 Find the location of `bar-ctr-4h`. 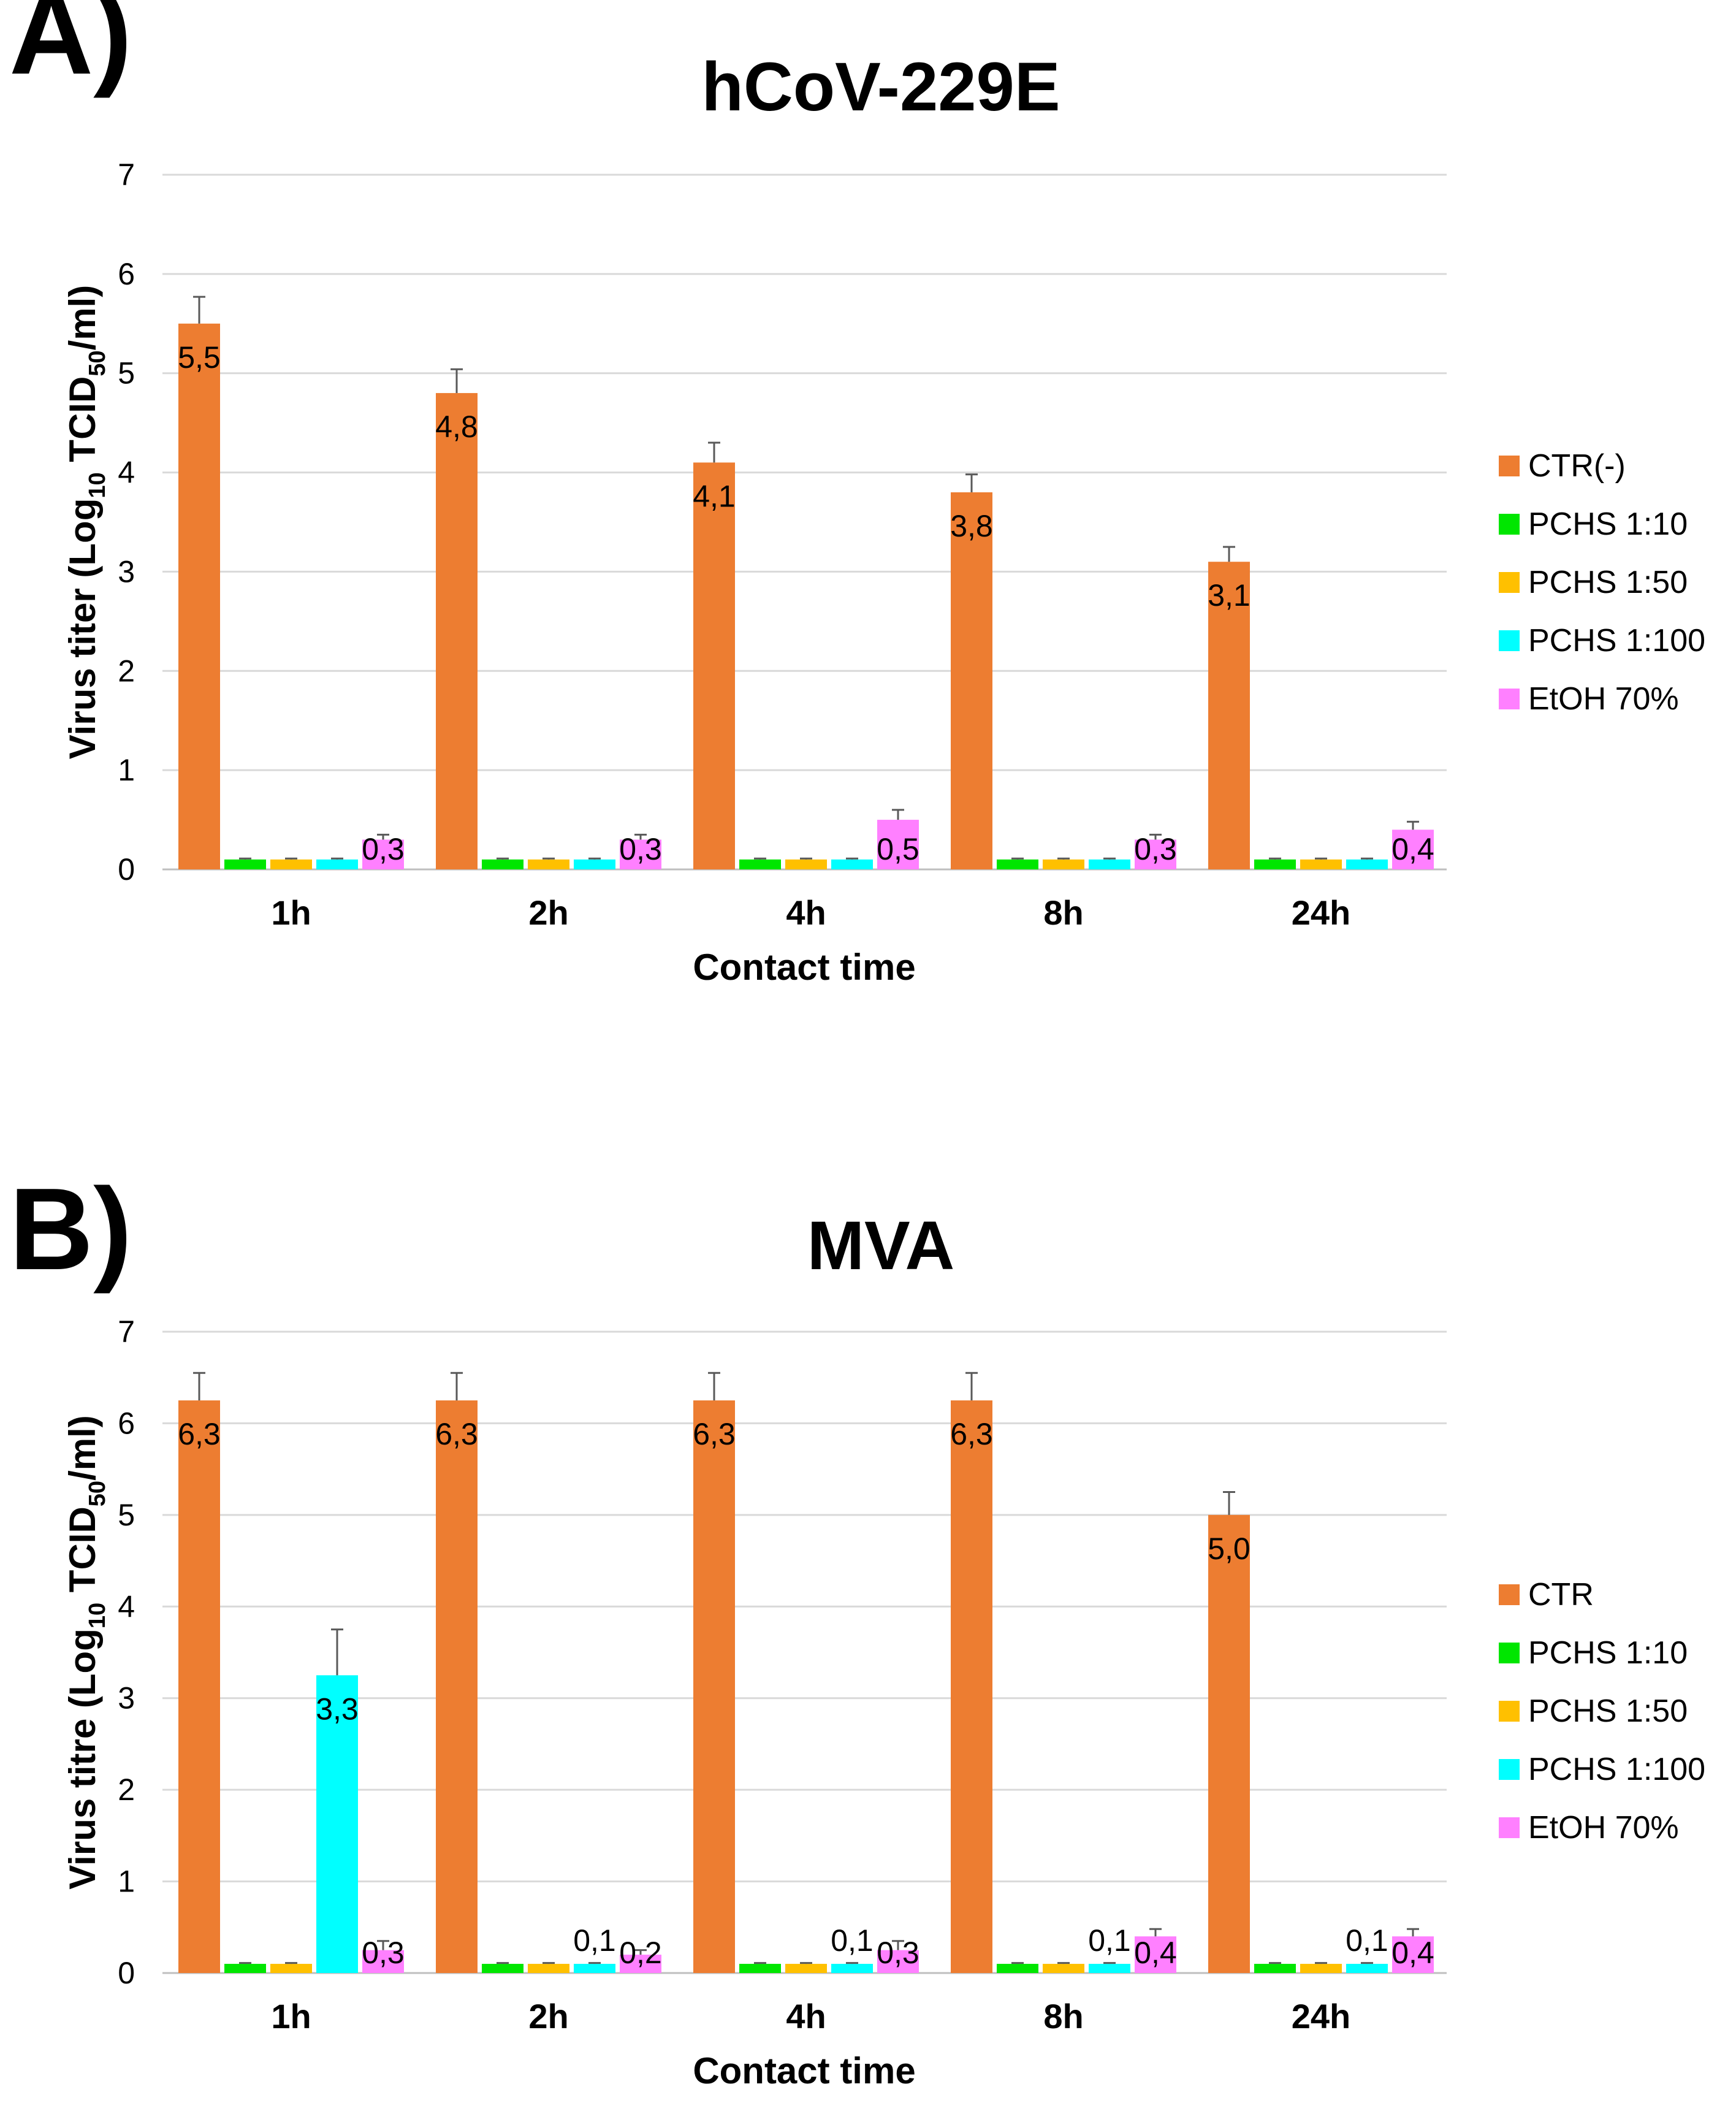

bar-ctr-4h is located at coordinates (714, 1686).